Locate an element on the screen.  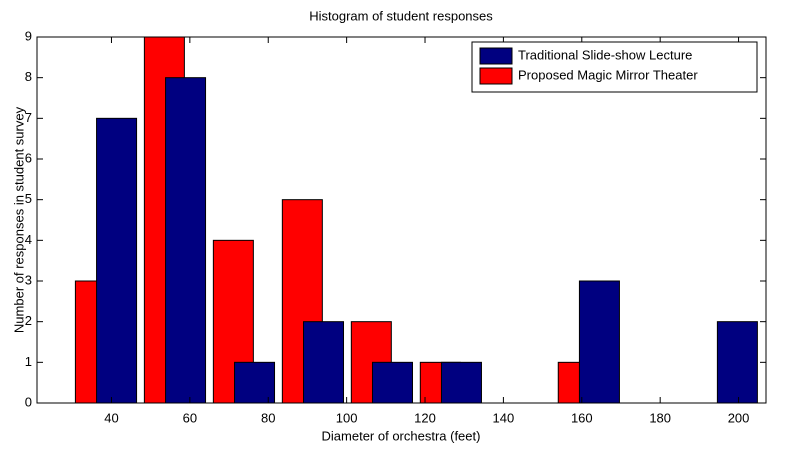
y-tick-label: 4 is located at coordinates (28, 239).